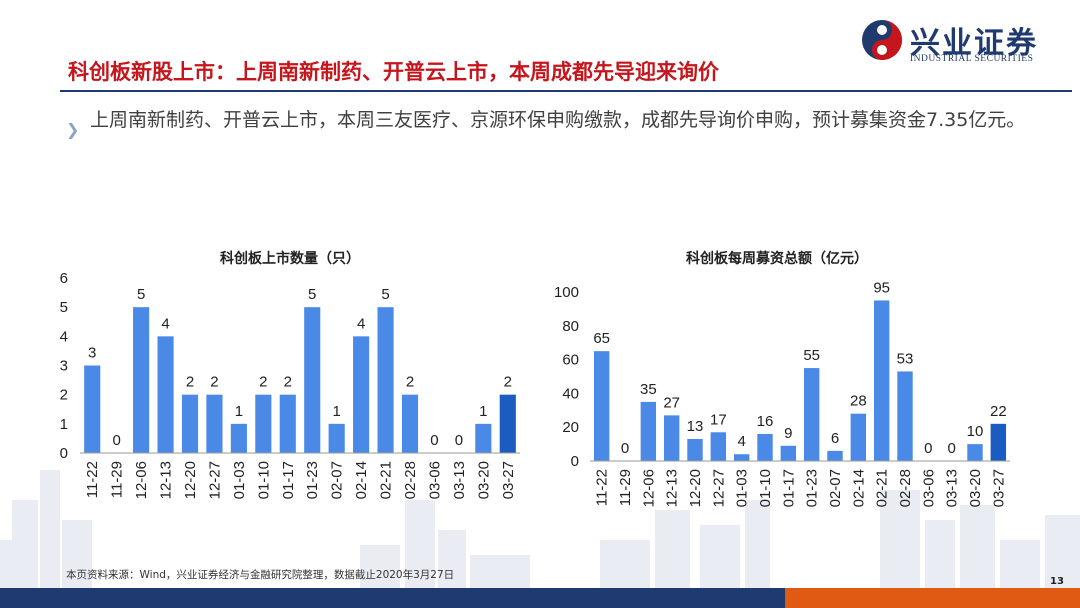 This screenshot has height=608, width=1080. Describe the element at coordinates (117, 479) in the screenshot. I see `x-tick-label: 11-29` at that location.